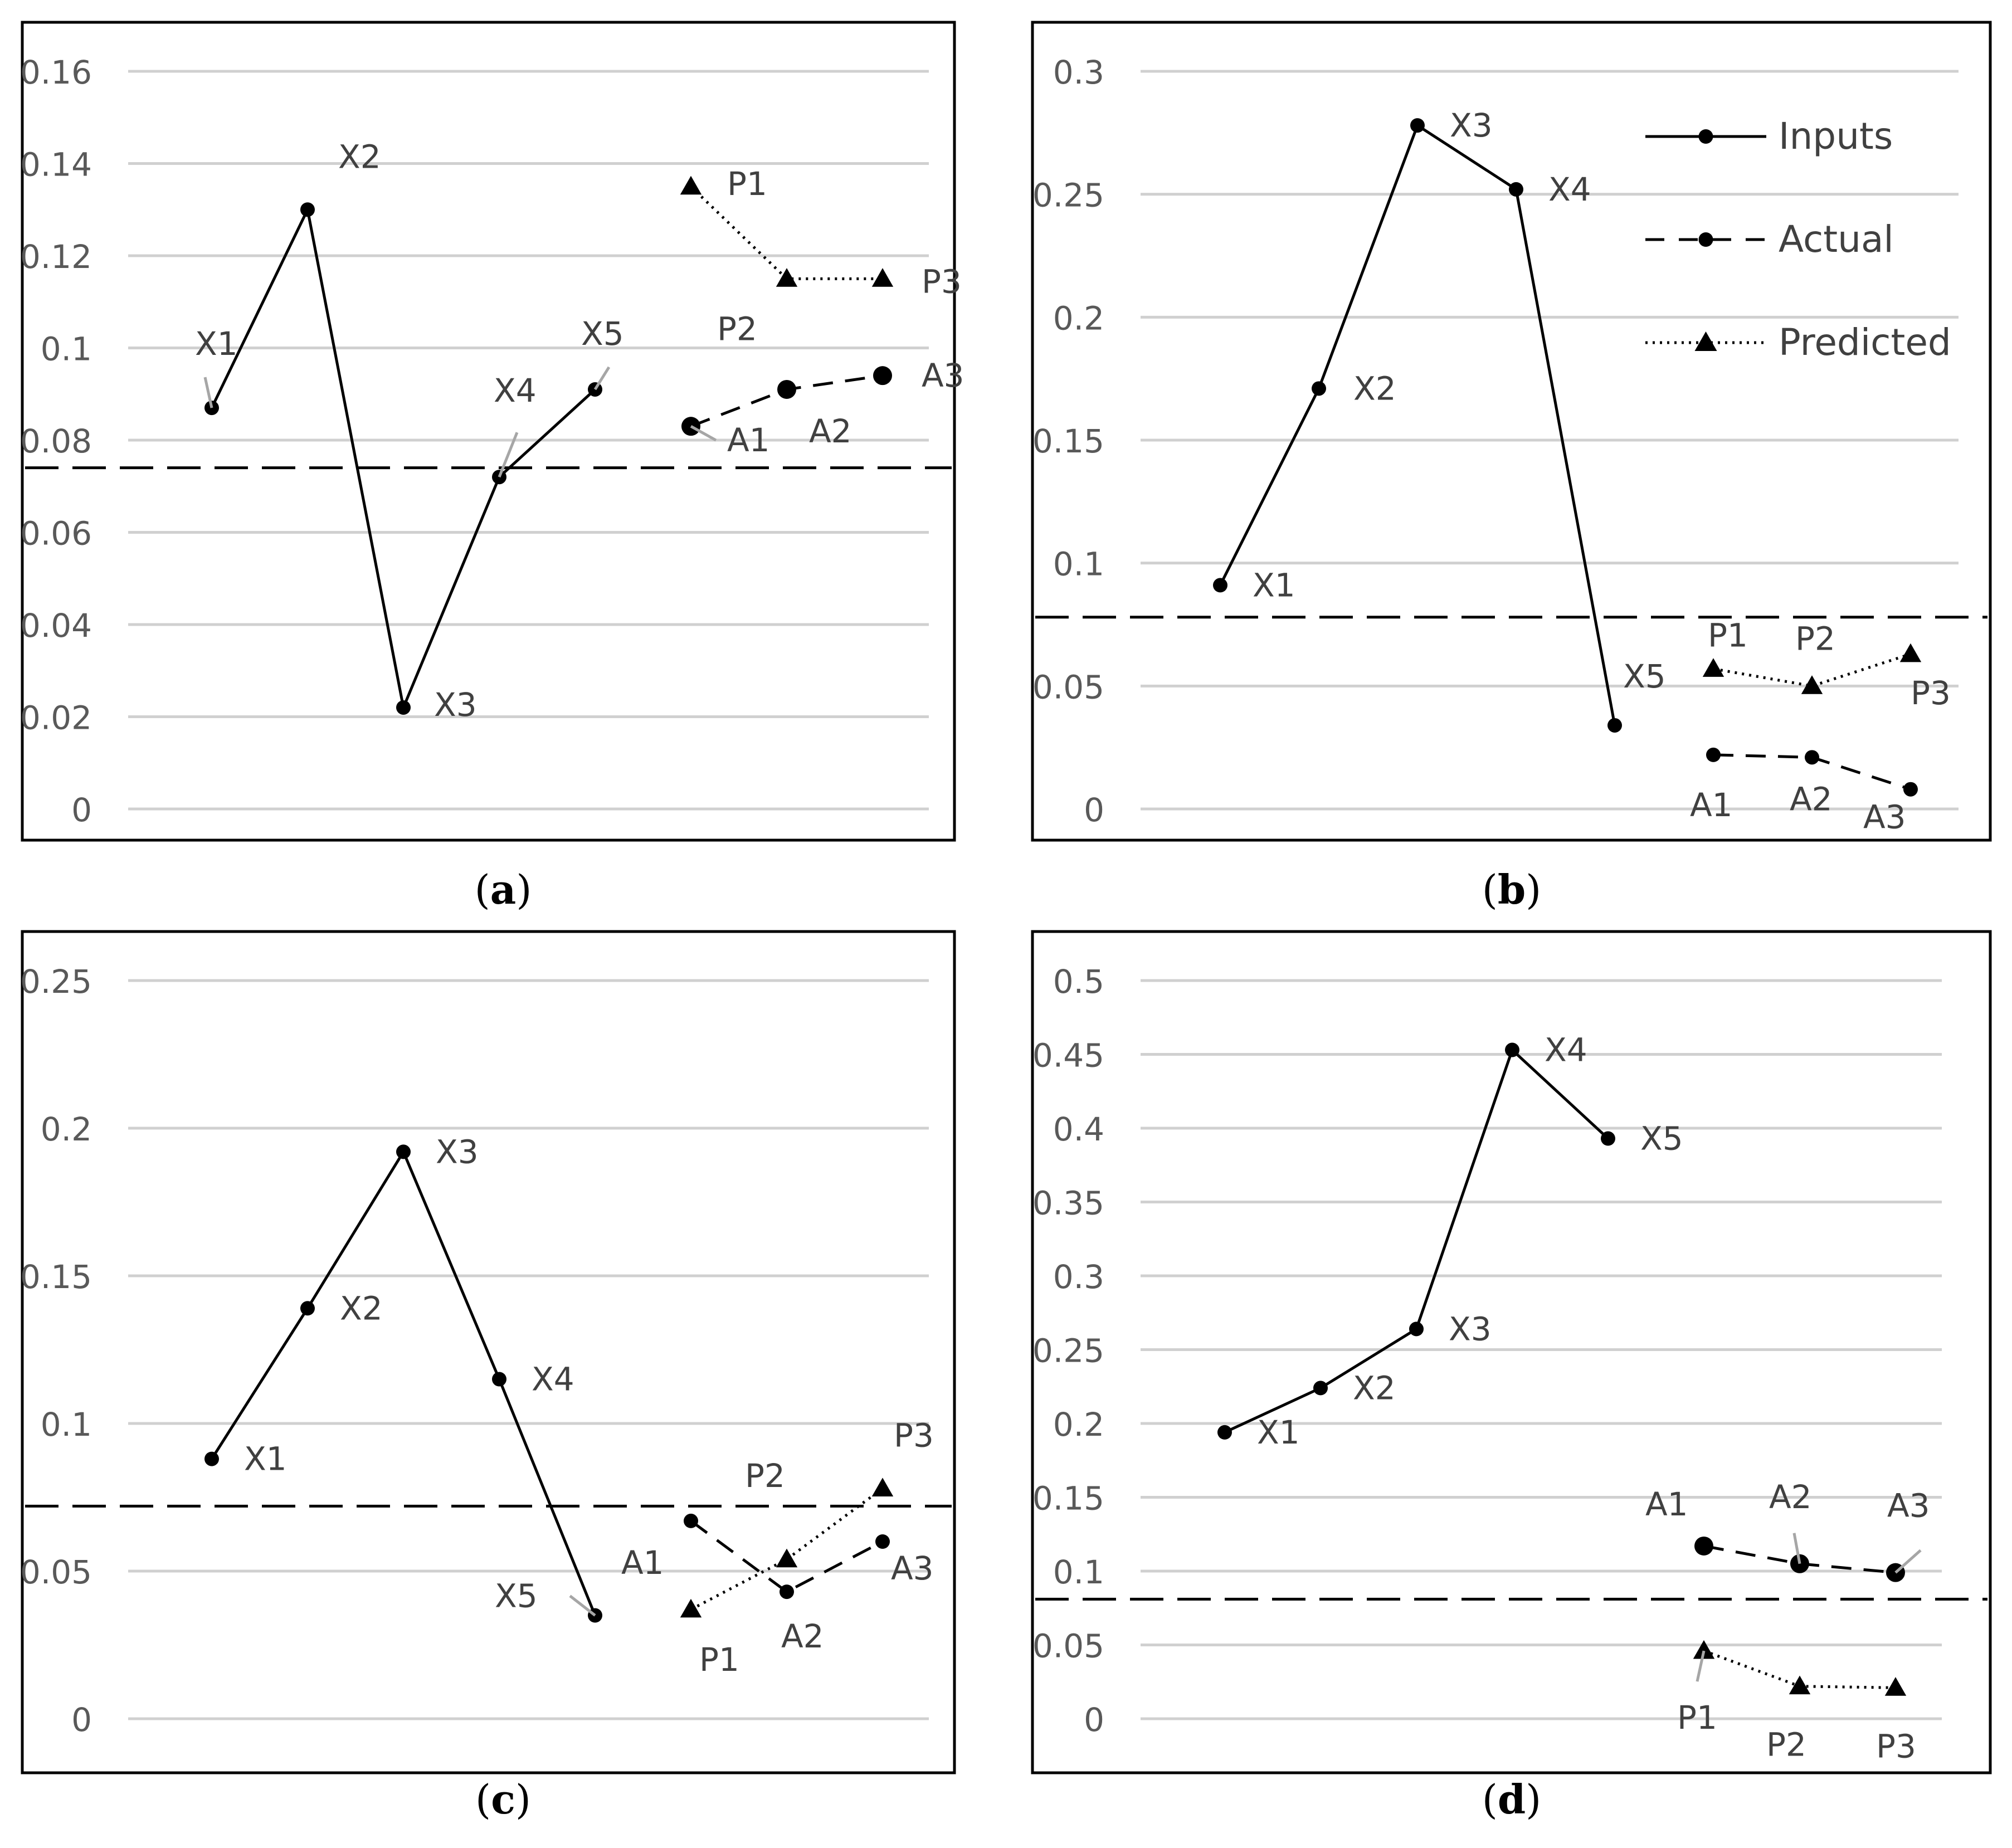 This screenshot has height=1848, width=2012. Describe the element at coordinates (1079, 1129) in the screenshot. I see `y-tick-label: 0.4` at that location.